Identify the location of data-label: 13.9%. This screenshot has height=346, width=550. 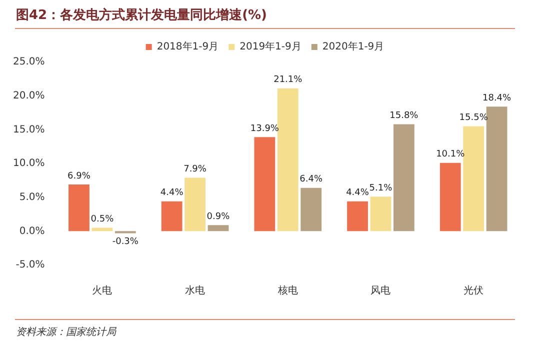
(265, 129).